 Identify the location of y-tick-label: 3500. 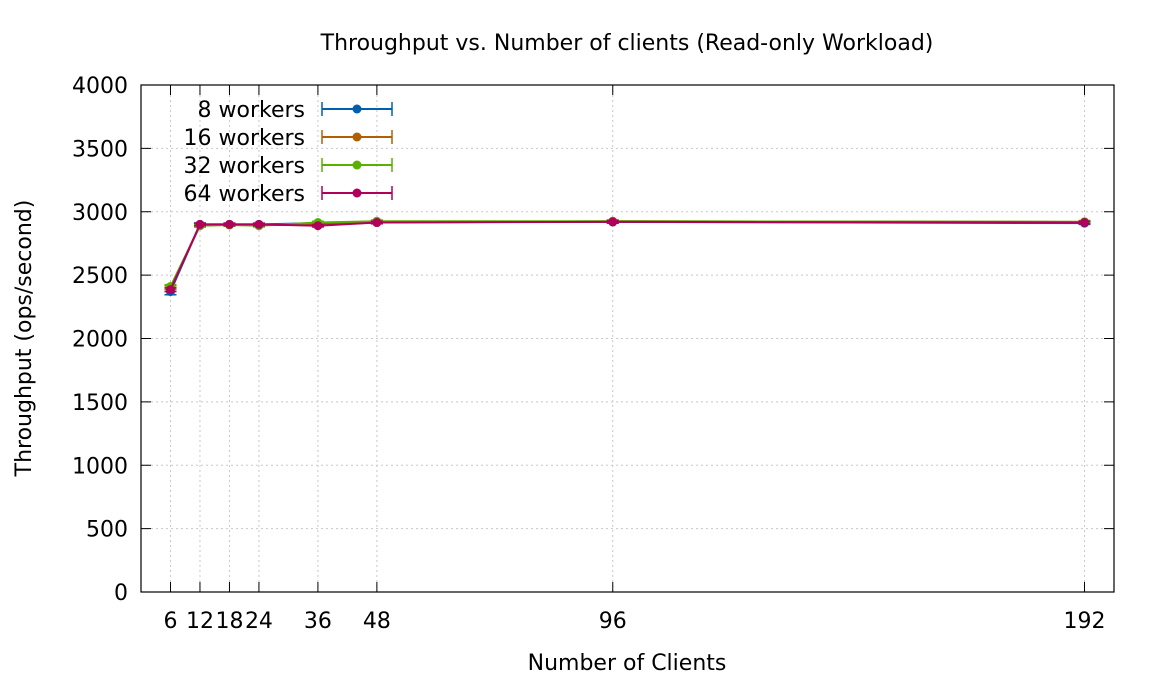
(100, 149).